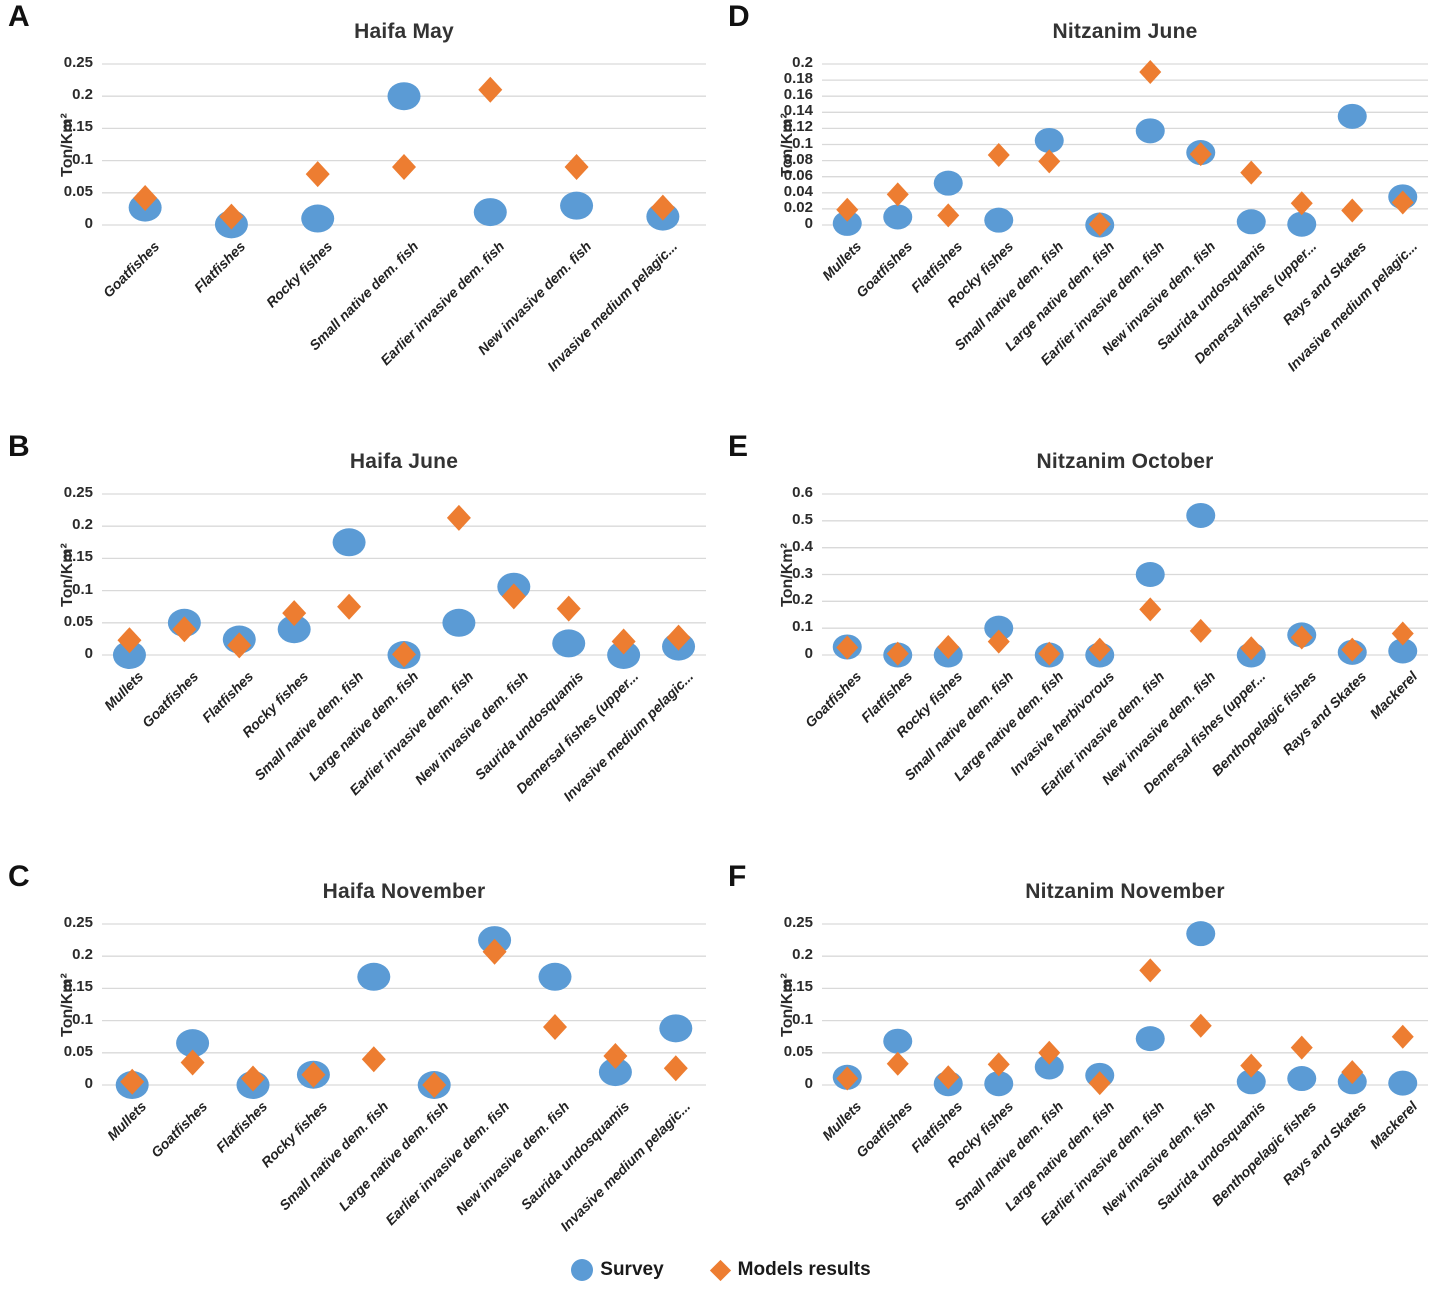 The width and height of the screenshot is (1442, 1300). What do you see at coordinates (798, 79) in the screenshot?
I see `y-tick-label: 0.18` at bounding box center [798, 79].